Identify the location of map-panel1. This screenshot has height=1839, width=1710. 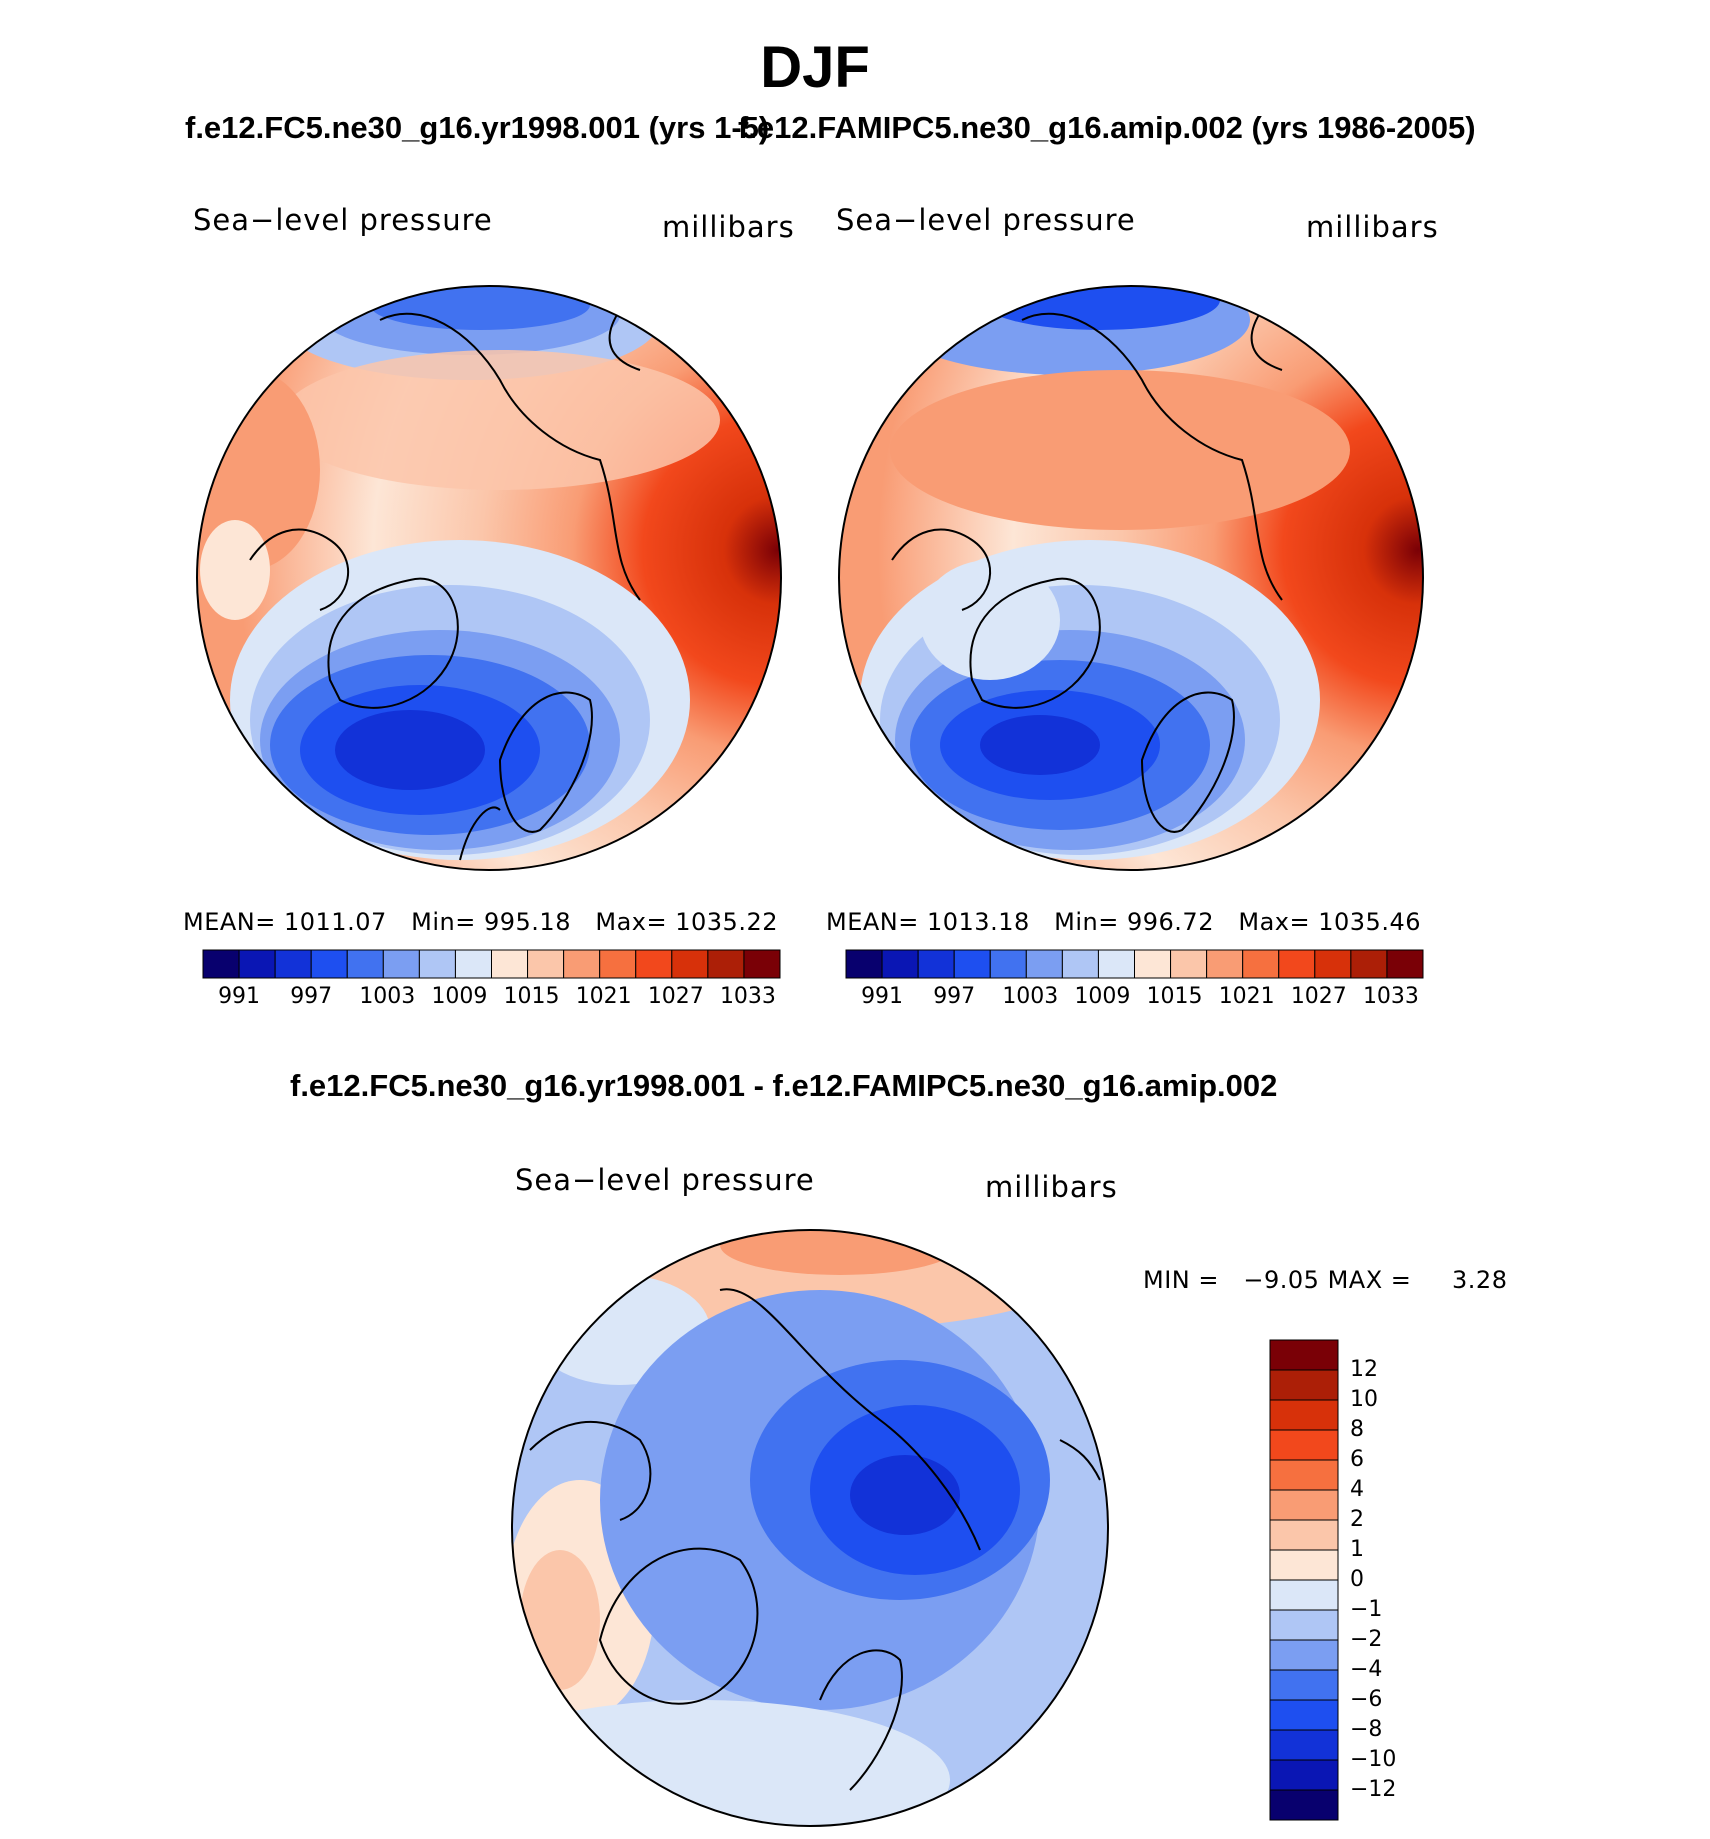
(489, 578).